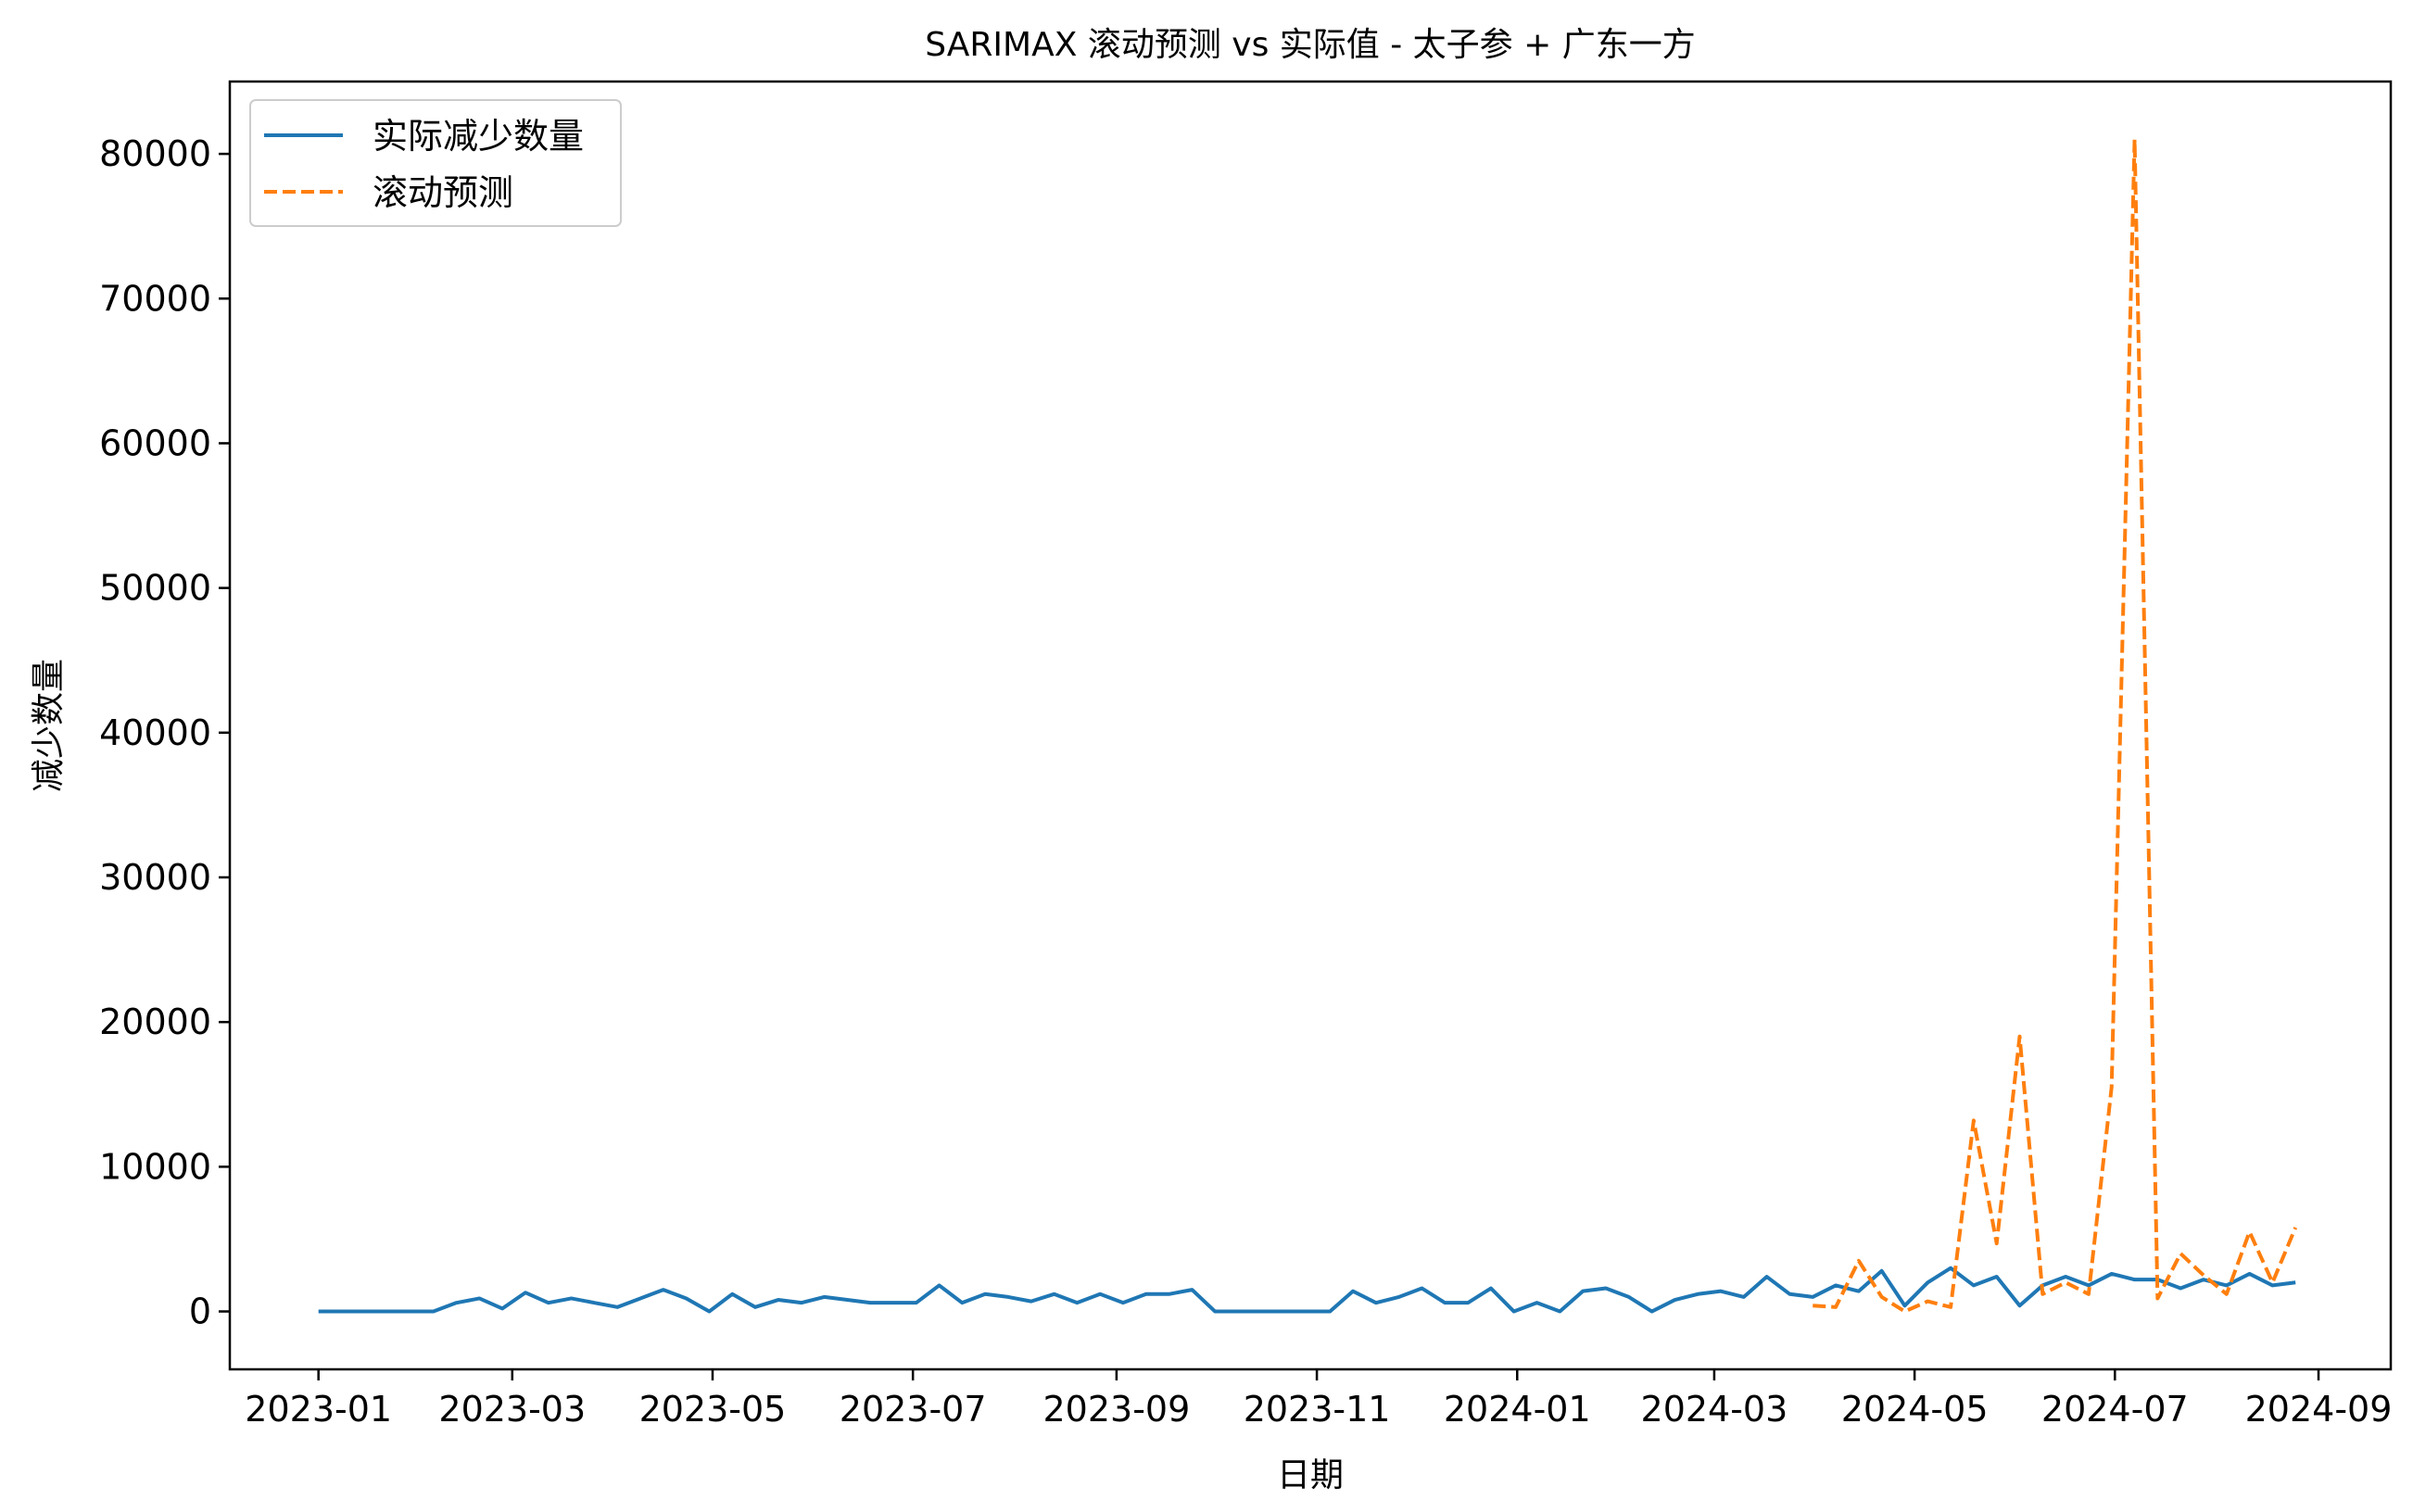 The width and height of the screenshot is (2413, 1512). Describe the element at coordinates (200, 1312) in the screenshot. I see `y-tick-label: 0` at that location.